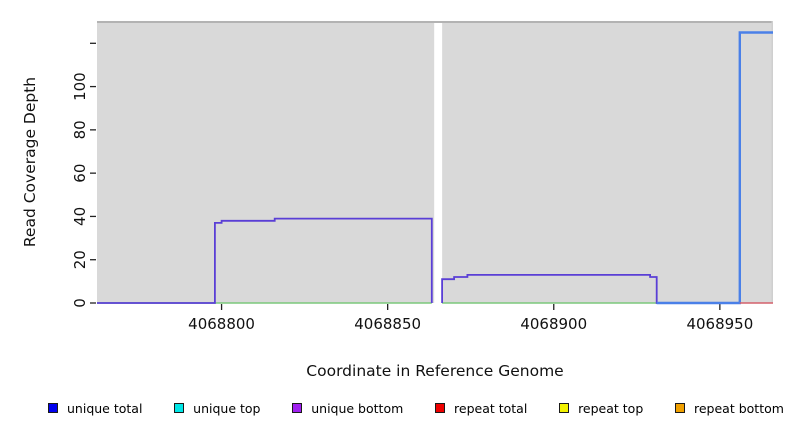 The width and height of the screenshot is (792, 432). Describe the element at coordinates (553, 324) in the screenshot. I see `x-axis-tick-label: 4068900` at that location.